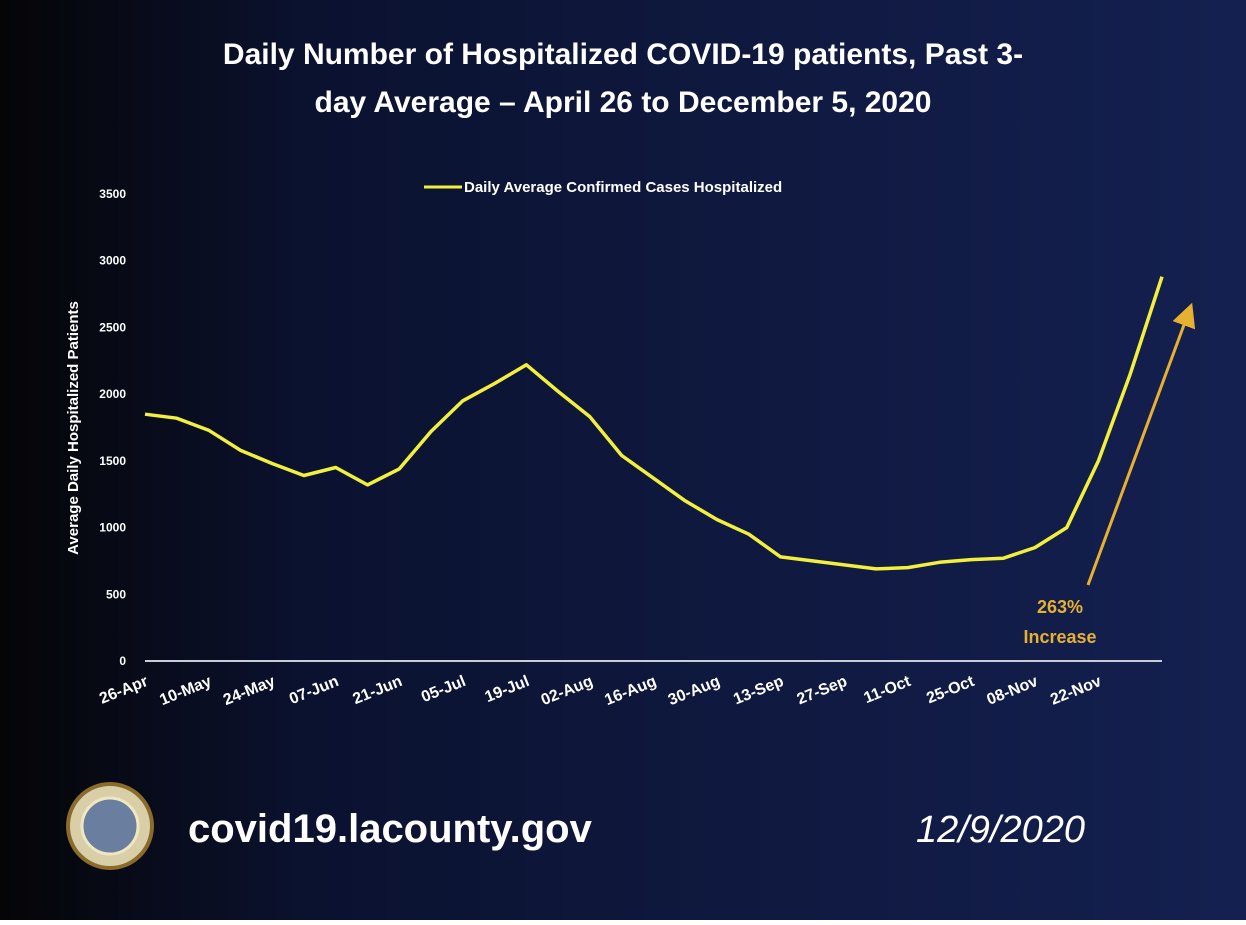  Describe the element at coordinates (112, 261) in the screenshot. I see `y-tick-label: 3000` at that location.